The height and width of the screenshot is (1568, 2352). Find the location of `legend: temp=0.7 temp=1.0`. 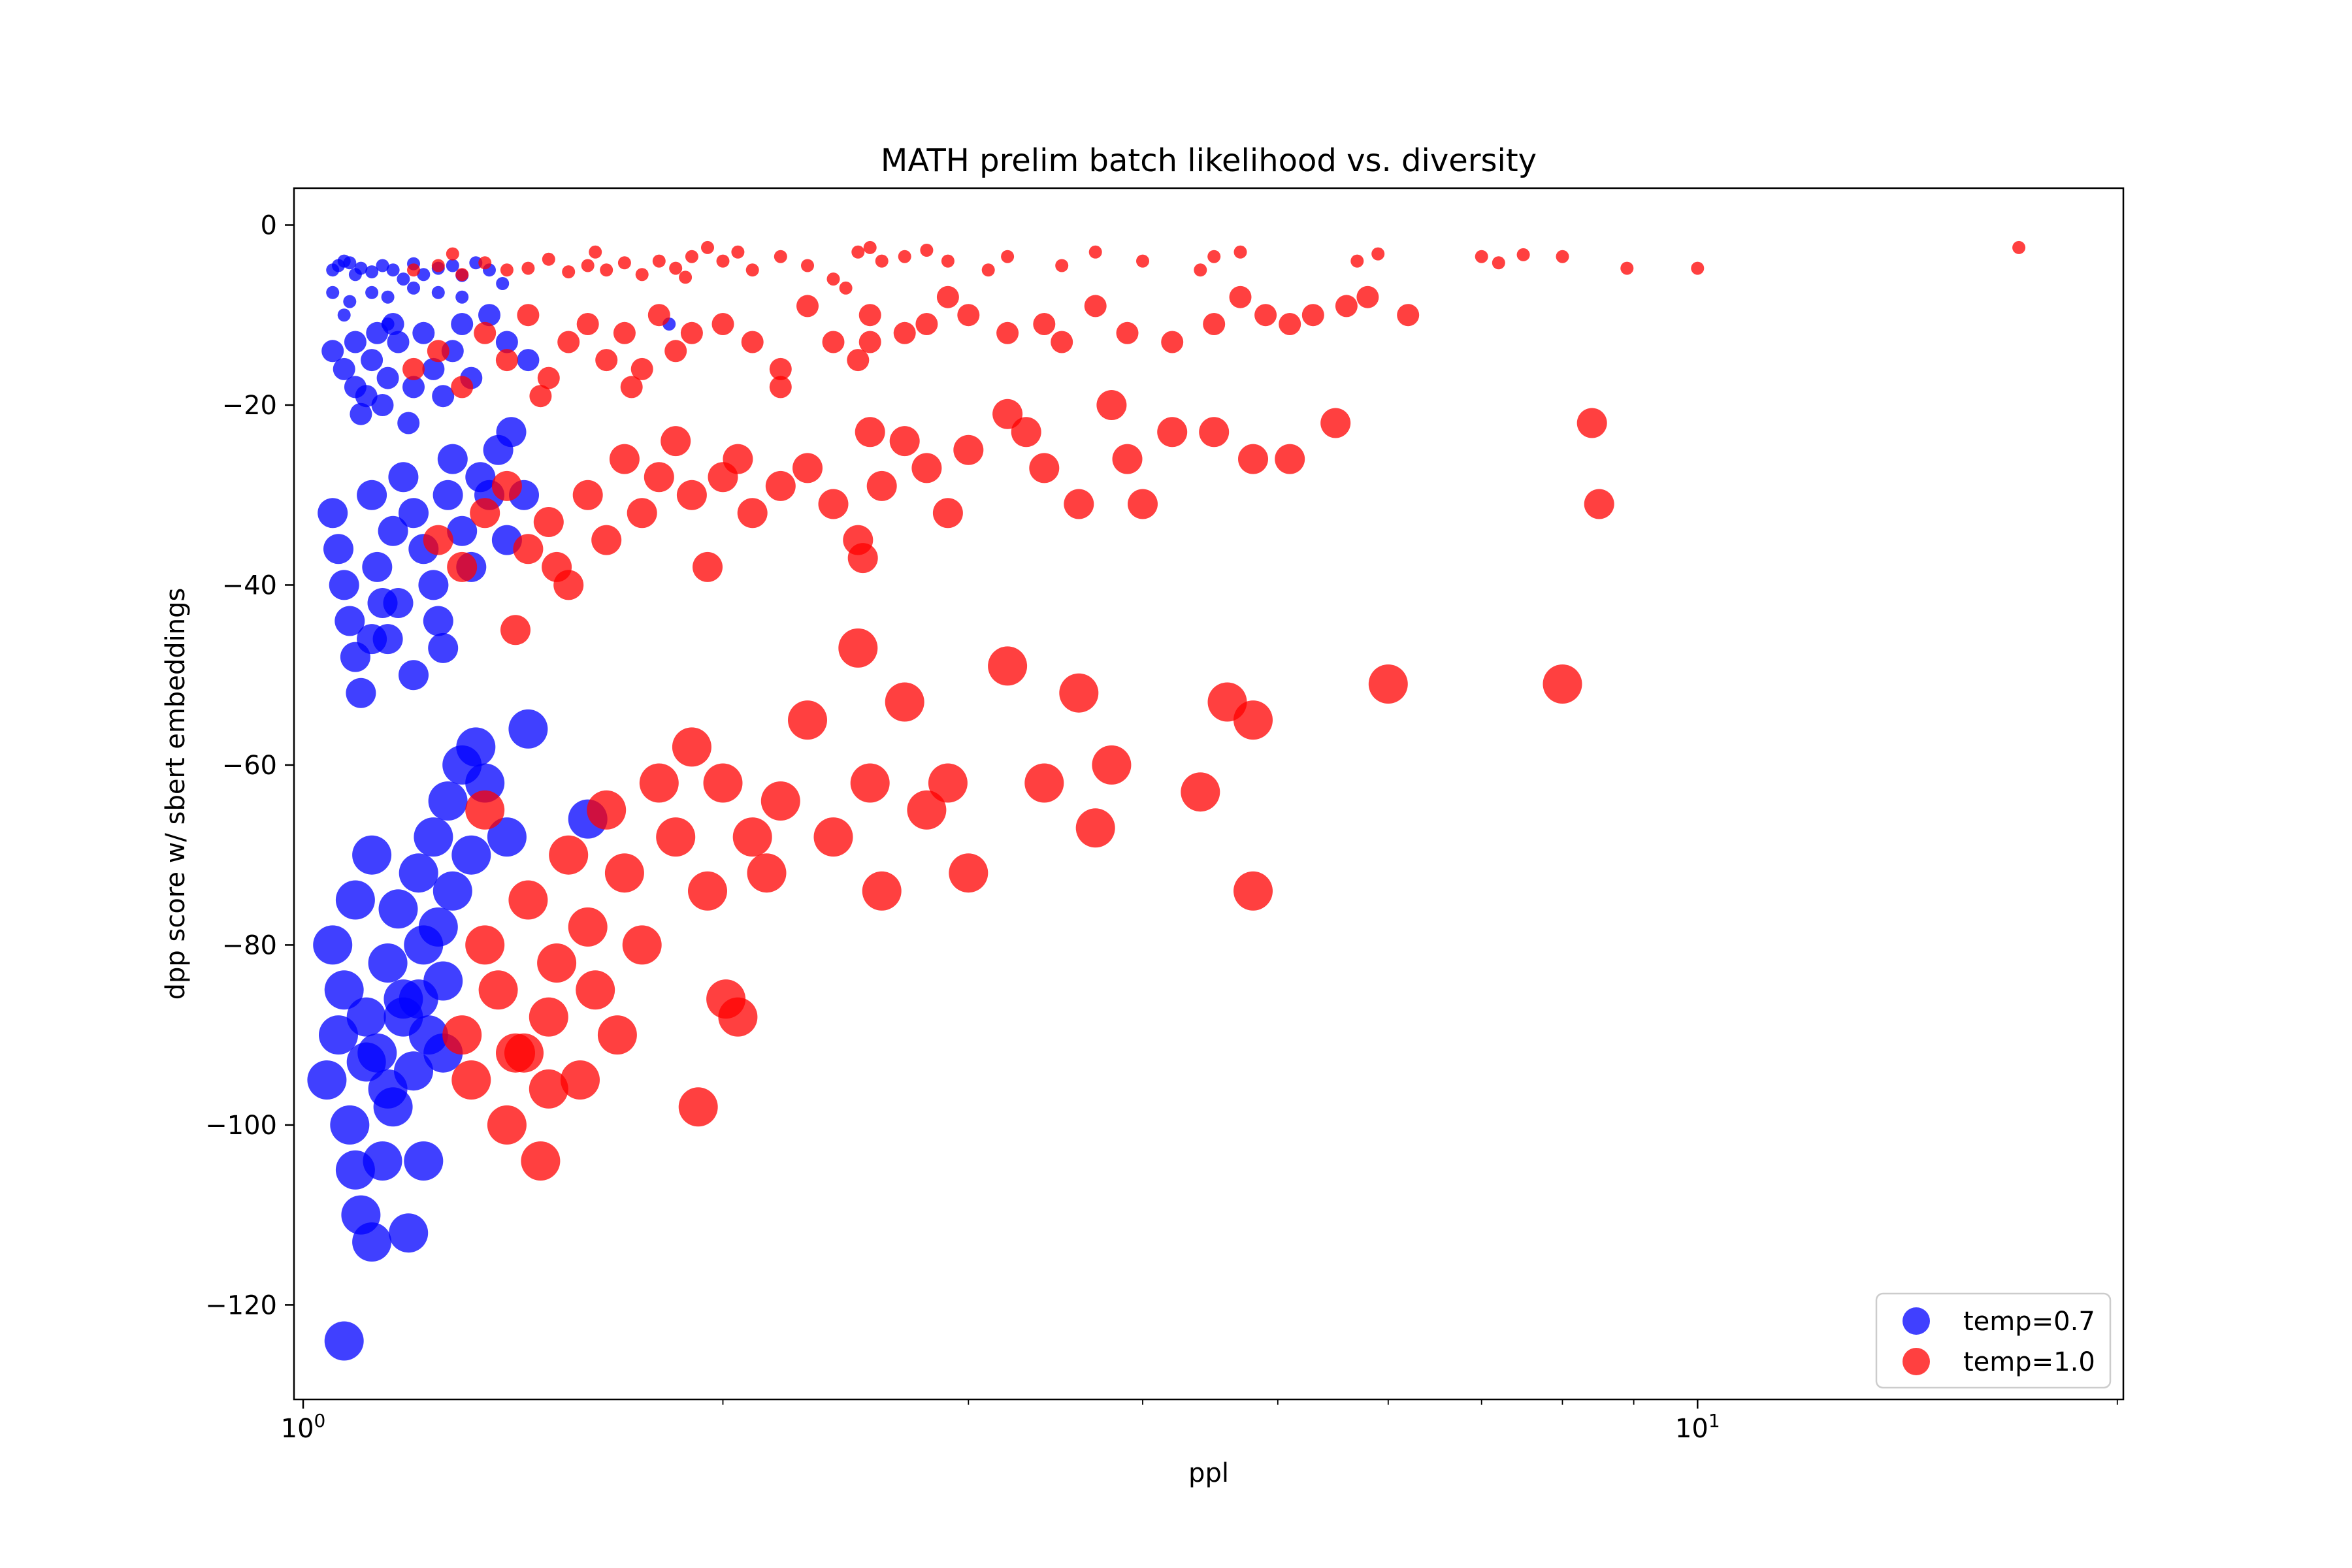

legend: temp=0.7 temp=1.0 is located at coordinates (1993, 1340).